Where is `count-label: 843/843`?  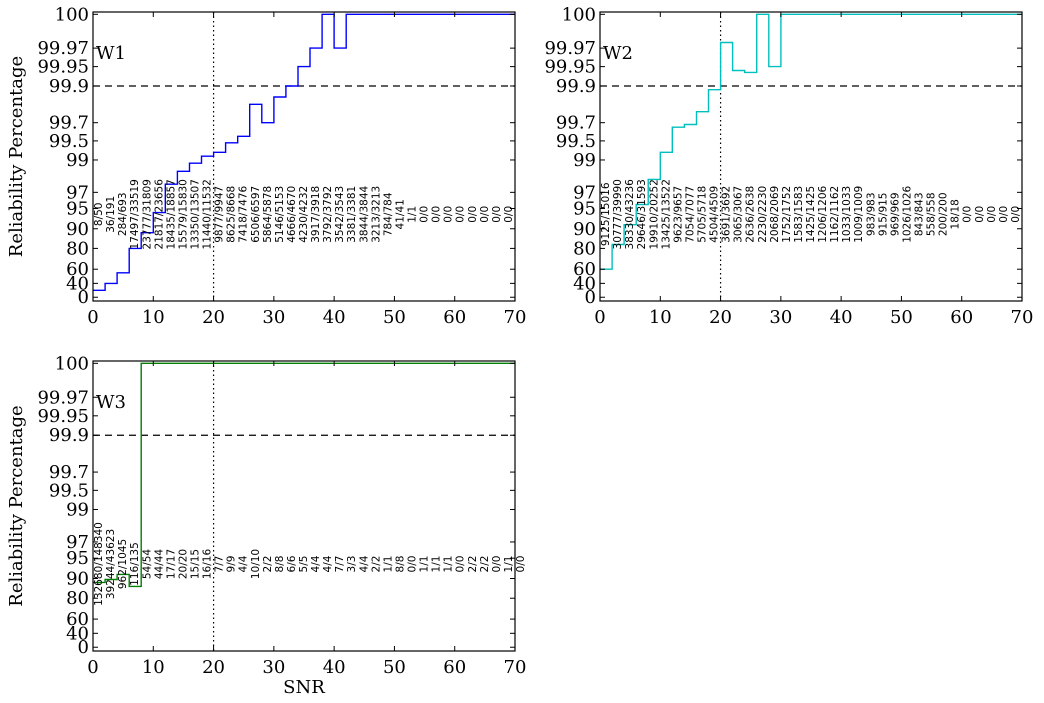 count-label: 843/843 is located at coordinates (920, 214).